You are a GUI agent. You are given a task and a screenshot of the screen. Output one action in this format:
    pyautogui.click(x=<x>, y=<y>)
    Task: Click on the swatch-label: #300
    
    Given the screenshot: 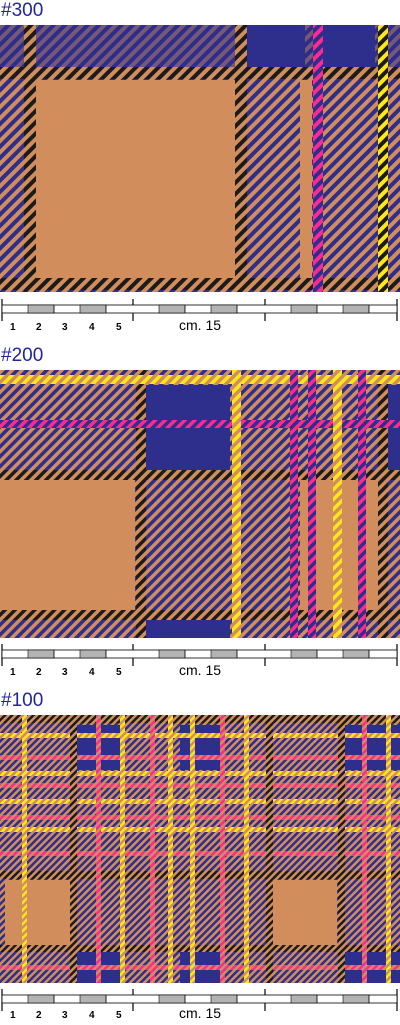 What is the action you would take?
    pyautogui.click(x=22, y=10)
    